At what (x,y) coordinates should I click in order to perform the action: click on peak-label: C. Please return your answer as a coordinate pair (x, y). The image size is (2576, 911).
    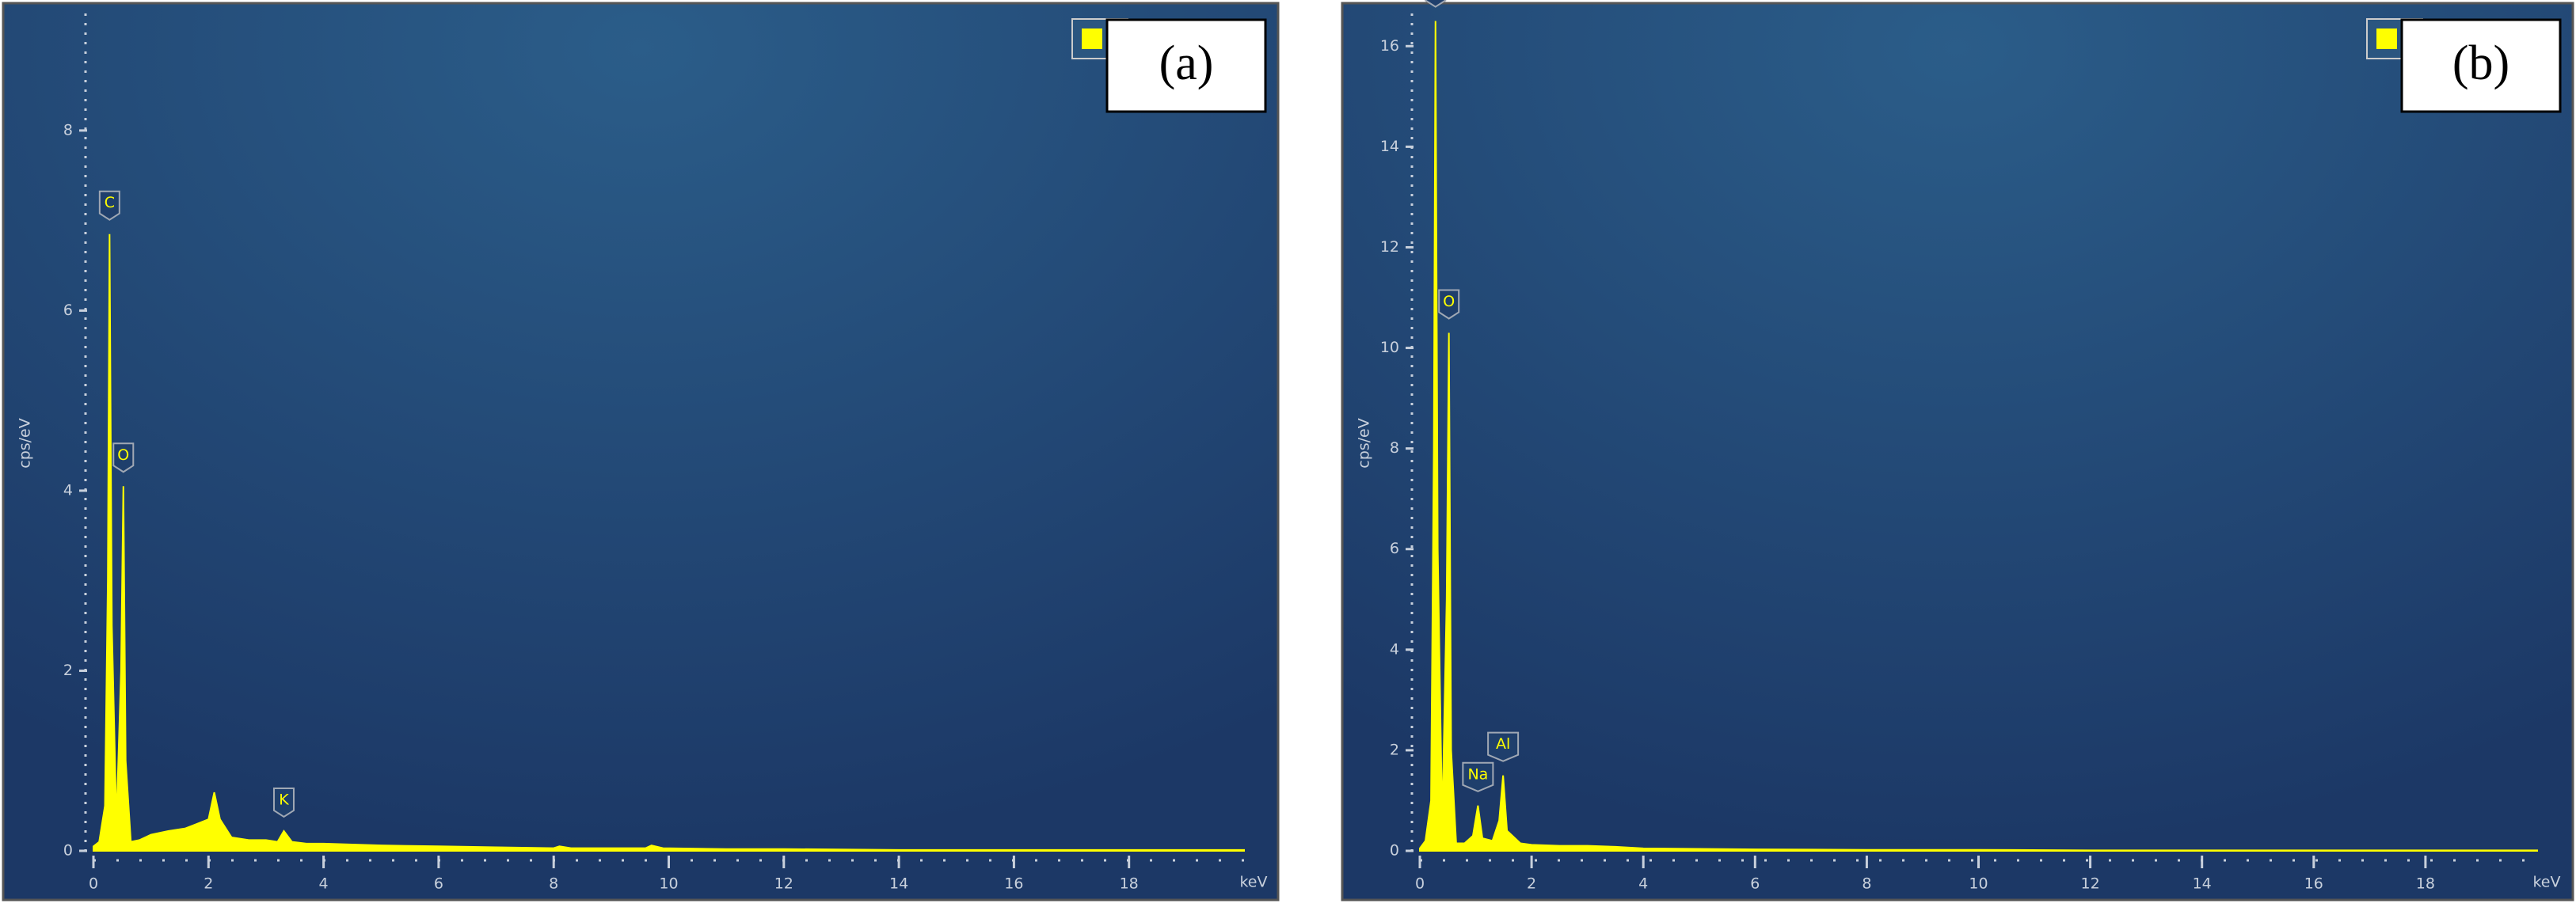
    Looking at the image, I should click on (110, 202).